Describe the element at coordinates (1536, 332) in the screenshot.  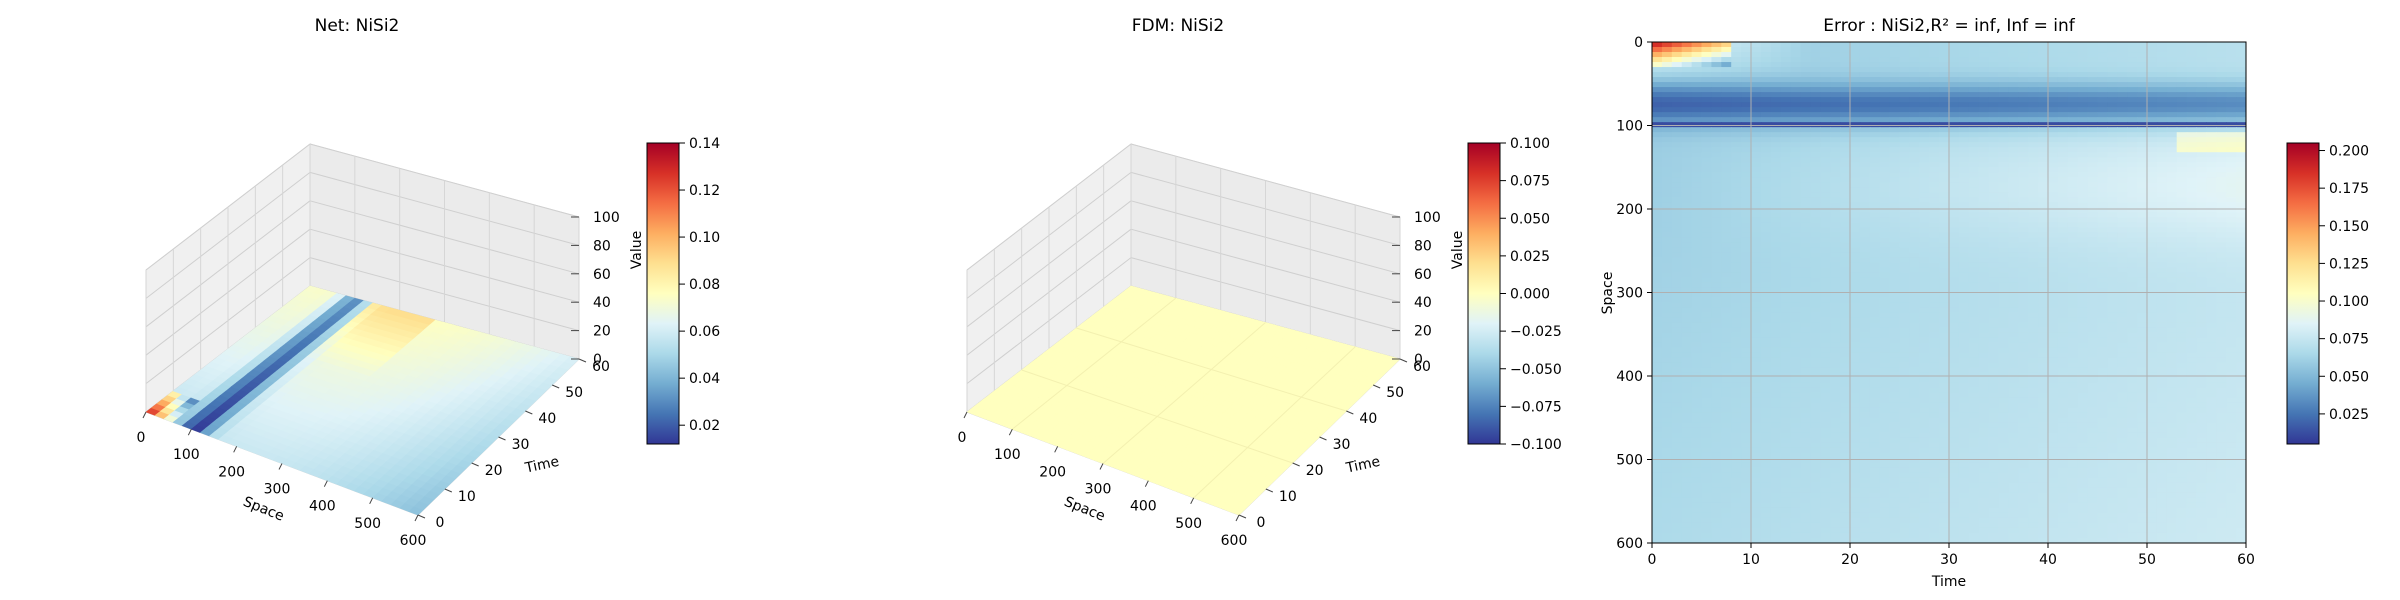
I see `colorbar-tick-label: −0.025` at that location.